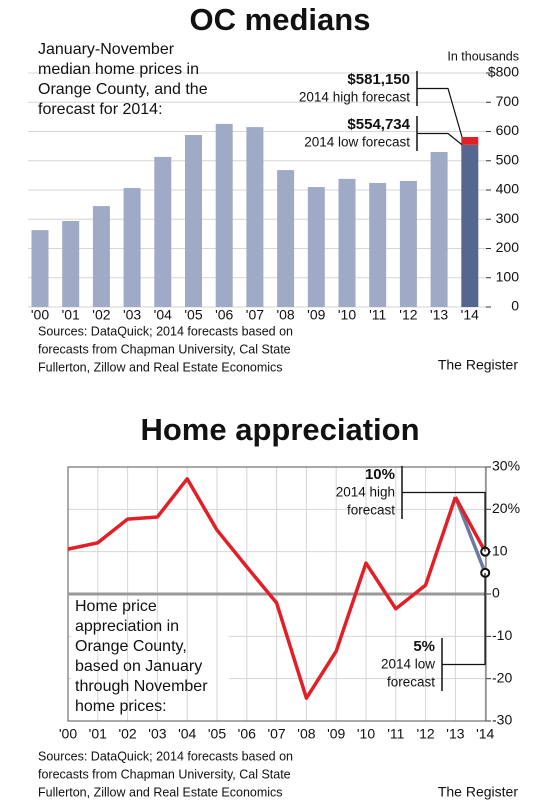 The width and height of the screenshot is (560, 812). Describe the element at coordinates (378, 124) in the screenshot. I see `annotation-value: $554,734` at that location.